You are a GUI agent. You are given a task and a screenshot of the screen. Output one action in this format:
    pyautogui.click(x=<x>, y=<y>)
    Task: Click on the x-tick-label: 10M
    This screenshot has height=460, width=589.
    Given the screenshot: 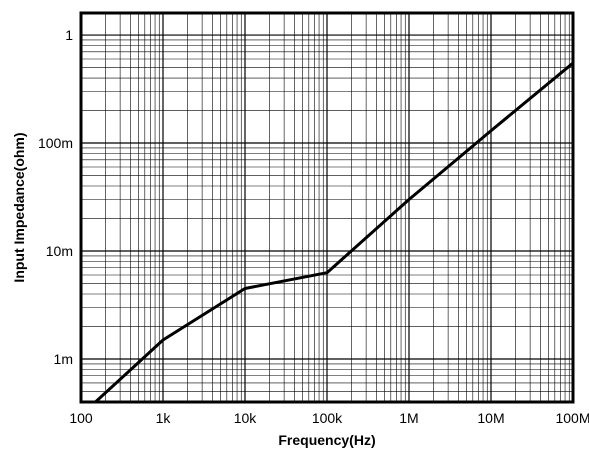 What is the action you would take?
    pyautogui.click(x=490, y=418)
    